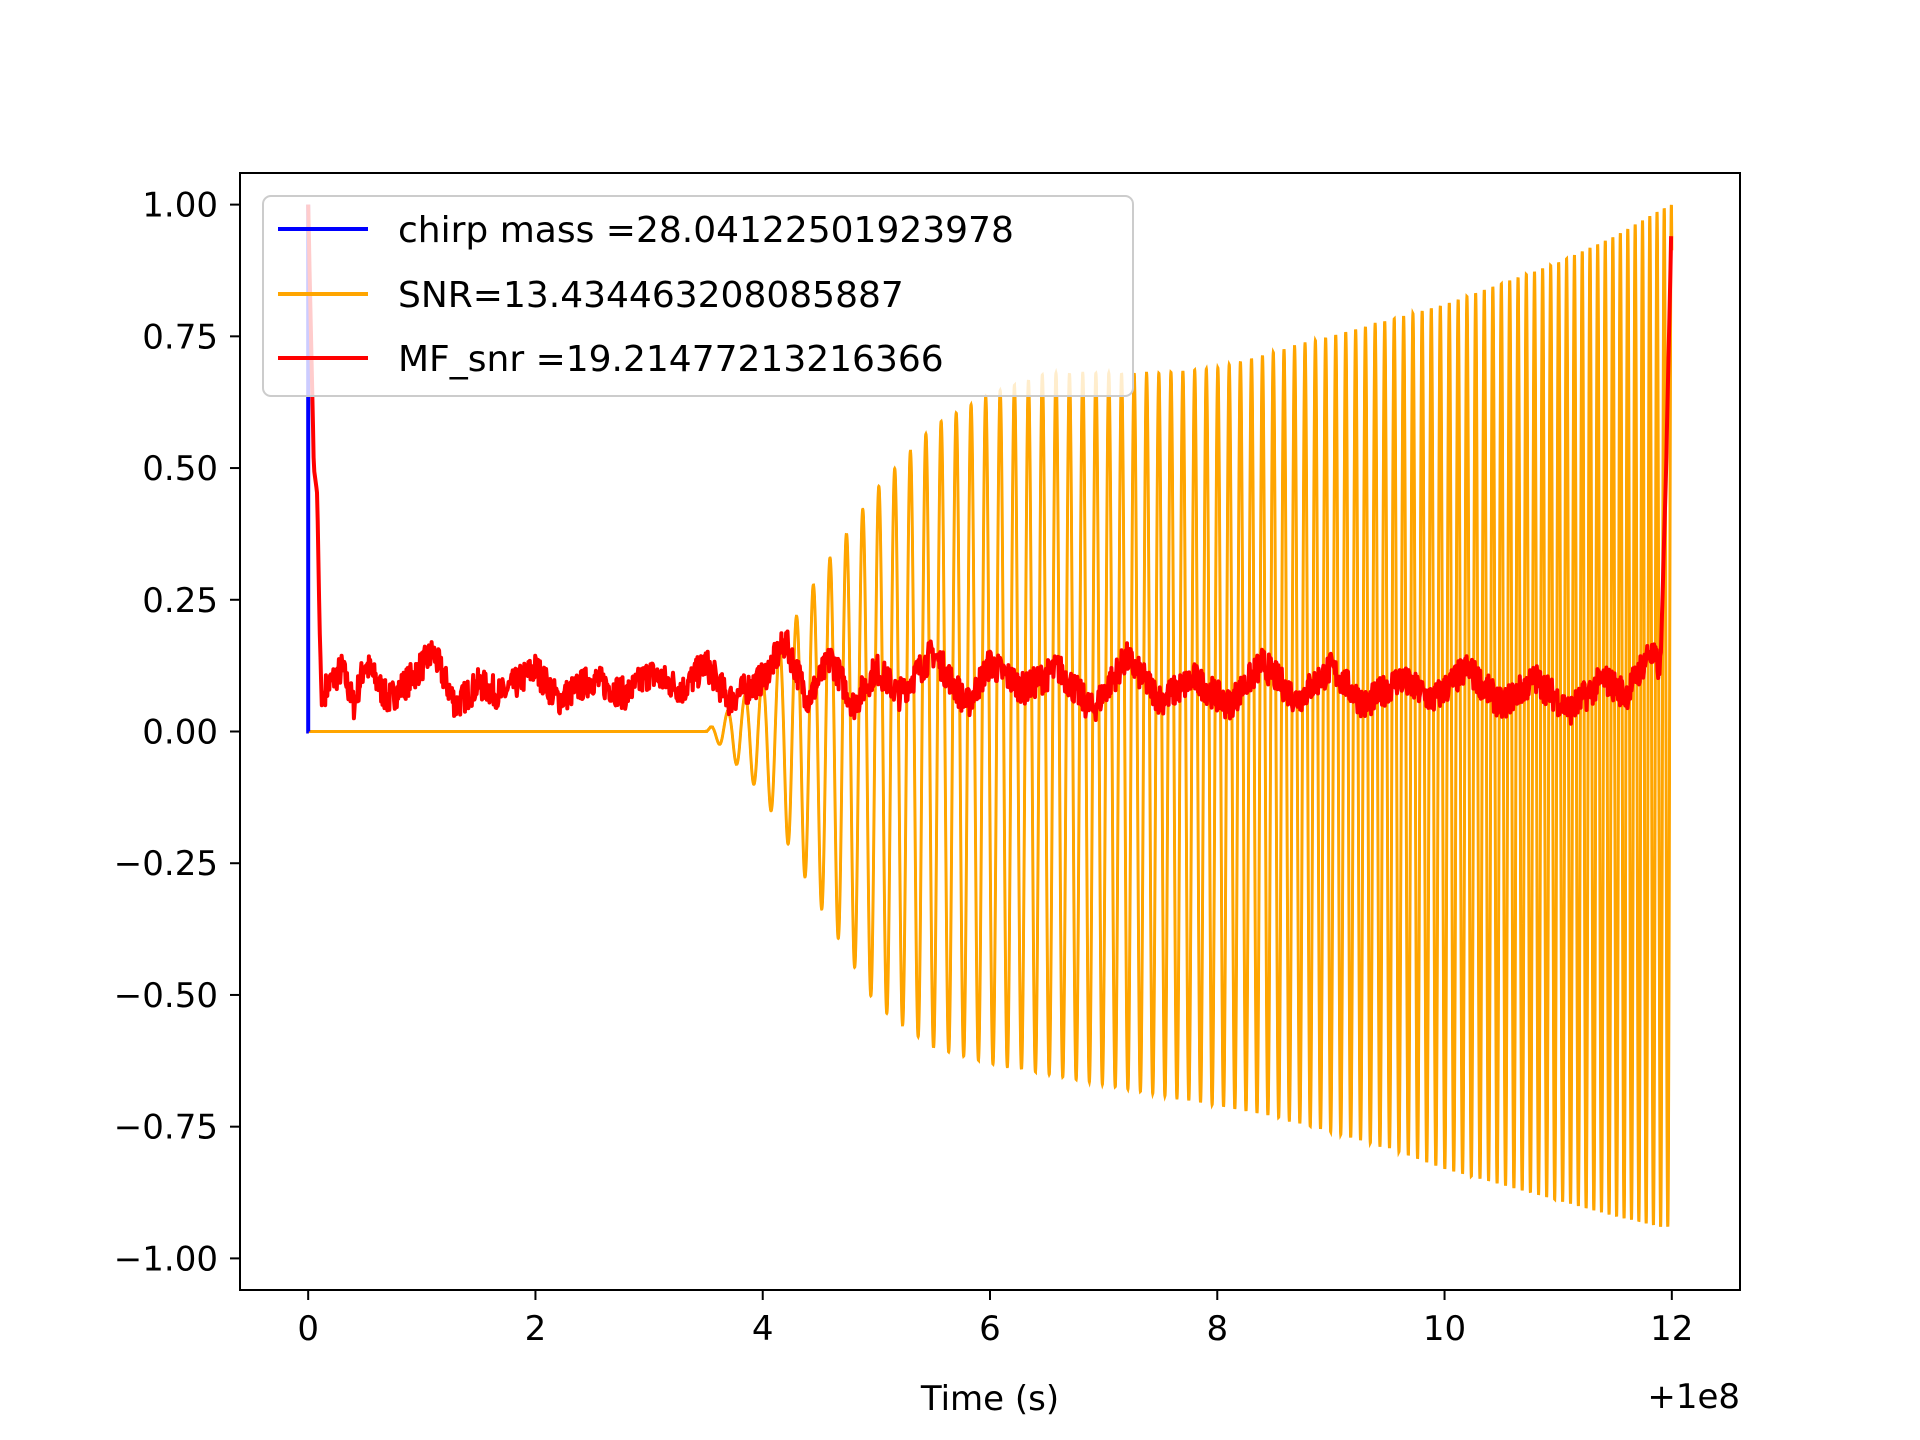 This screenshot has width=1920, height=1440. I want to click on y-tick-label: 0.00, so click(180, 733).